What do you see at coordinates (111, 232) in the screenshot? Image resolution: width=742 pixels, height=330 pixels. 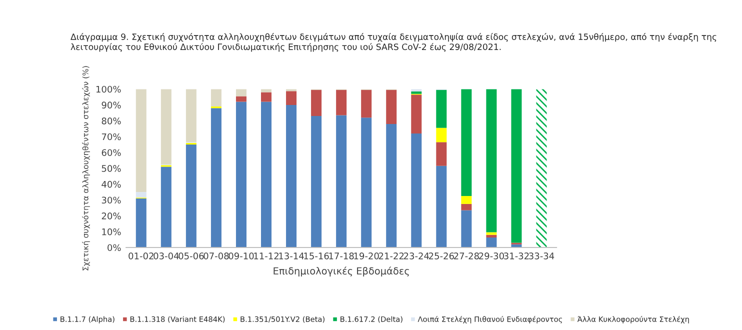 I see `y-tick-label: 10%` at bounding box center [111, 232].